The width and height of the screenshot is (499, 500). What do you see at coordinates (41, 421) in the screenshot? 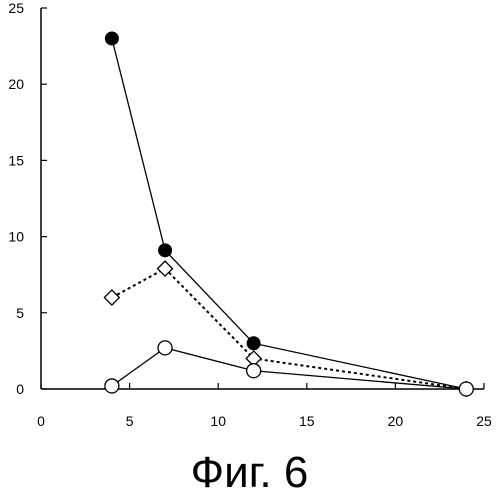
I see `x-tick-label: 0` at bounding box center [41, 421].